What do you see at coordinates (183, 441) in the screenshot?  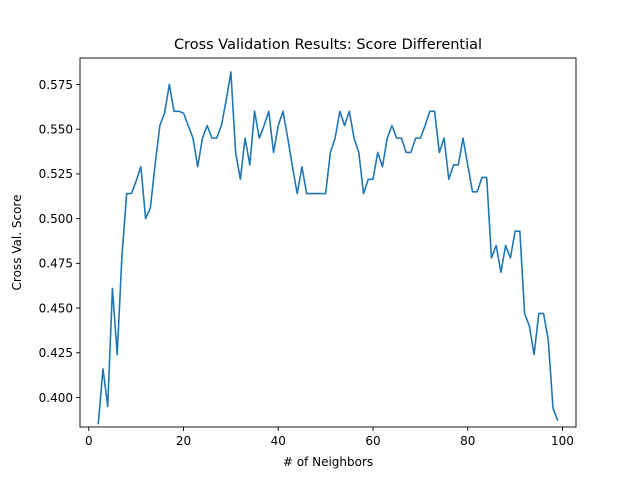 I see `x-tick-label: 20` at bounding box center [183, 441].